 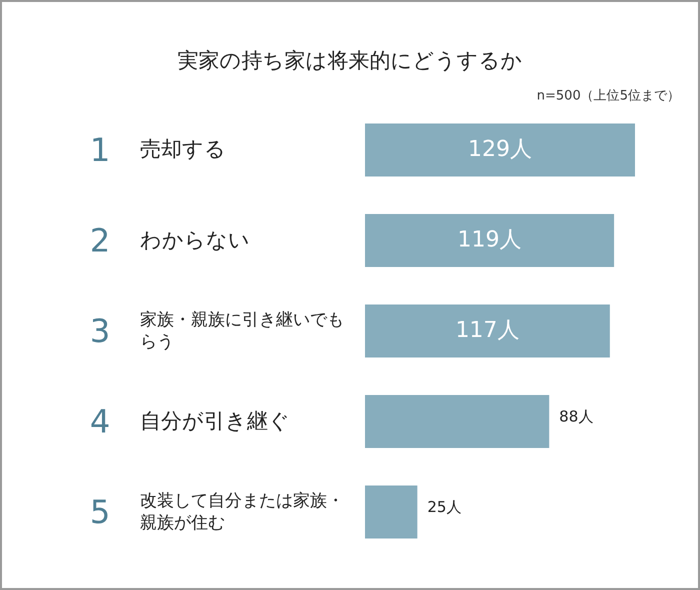 I want to click on y-tick-label: 改装して自分または家族・親族が住む, so click(x=242, y=512).